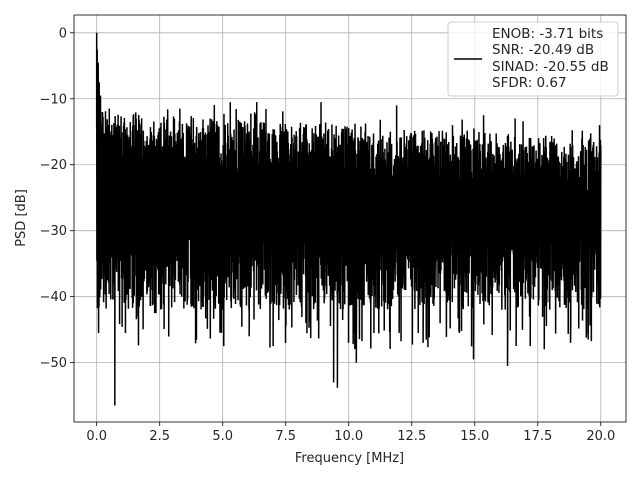 This screenshot has width=640, height=480. Describe the element at coordinates (53, 99) in the screenshot. I see `y-tick-label: −10` at that location.